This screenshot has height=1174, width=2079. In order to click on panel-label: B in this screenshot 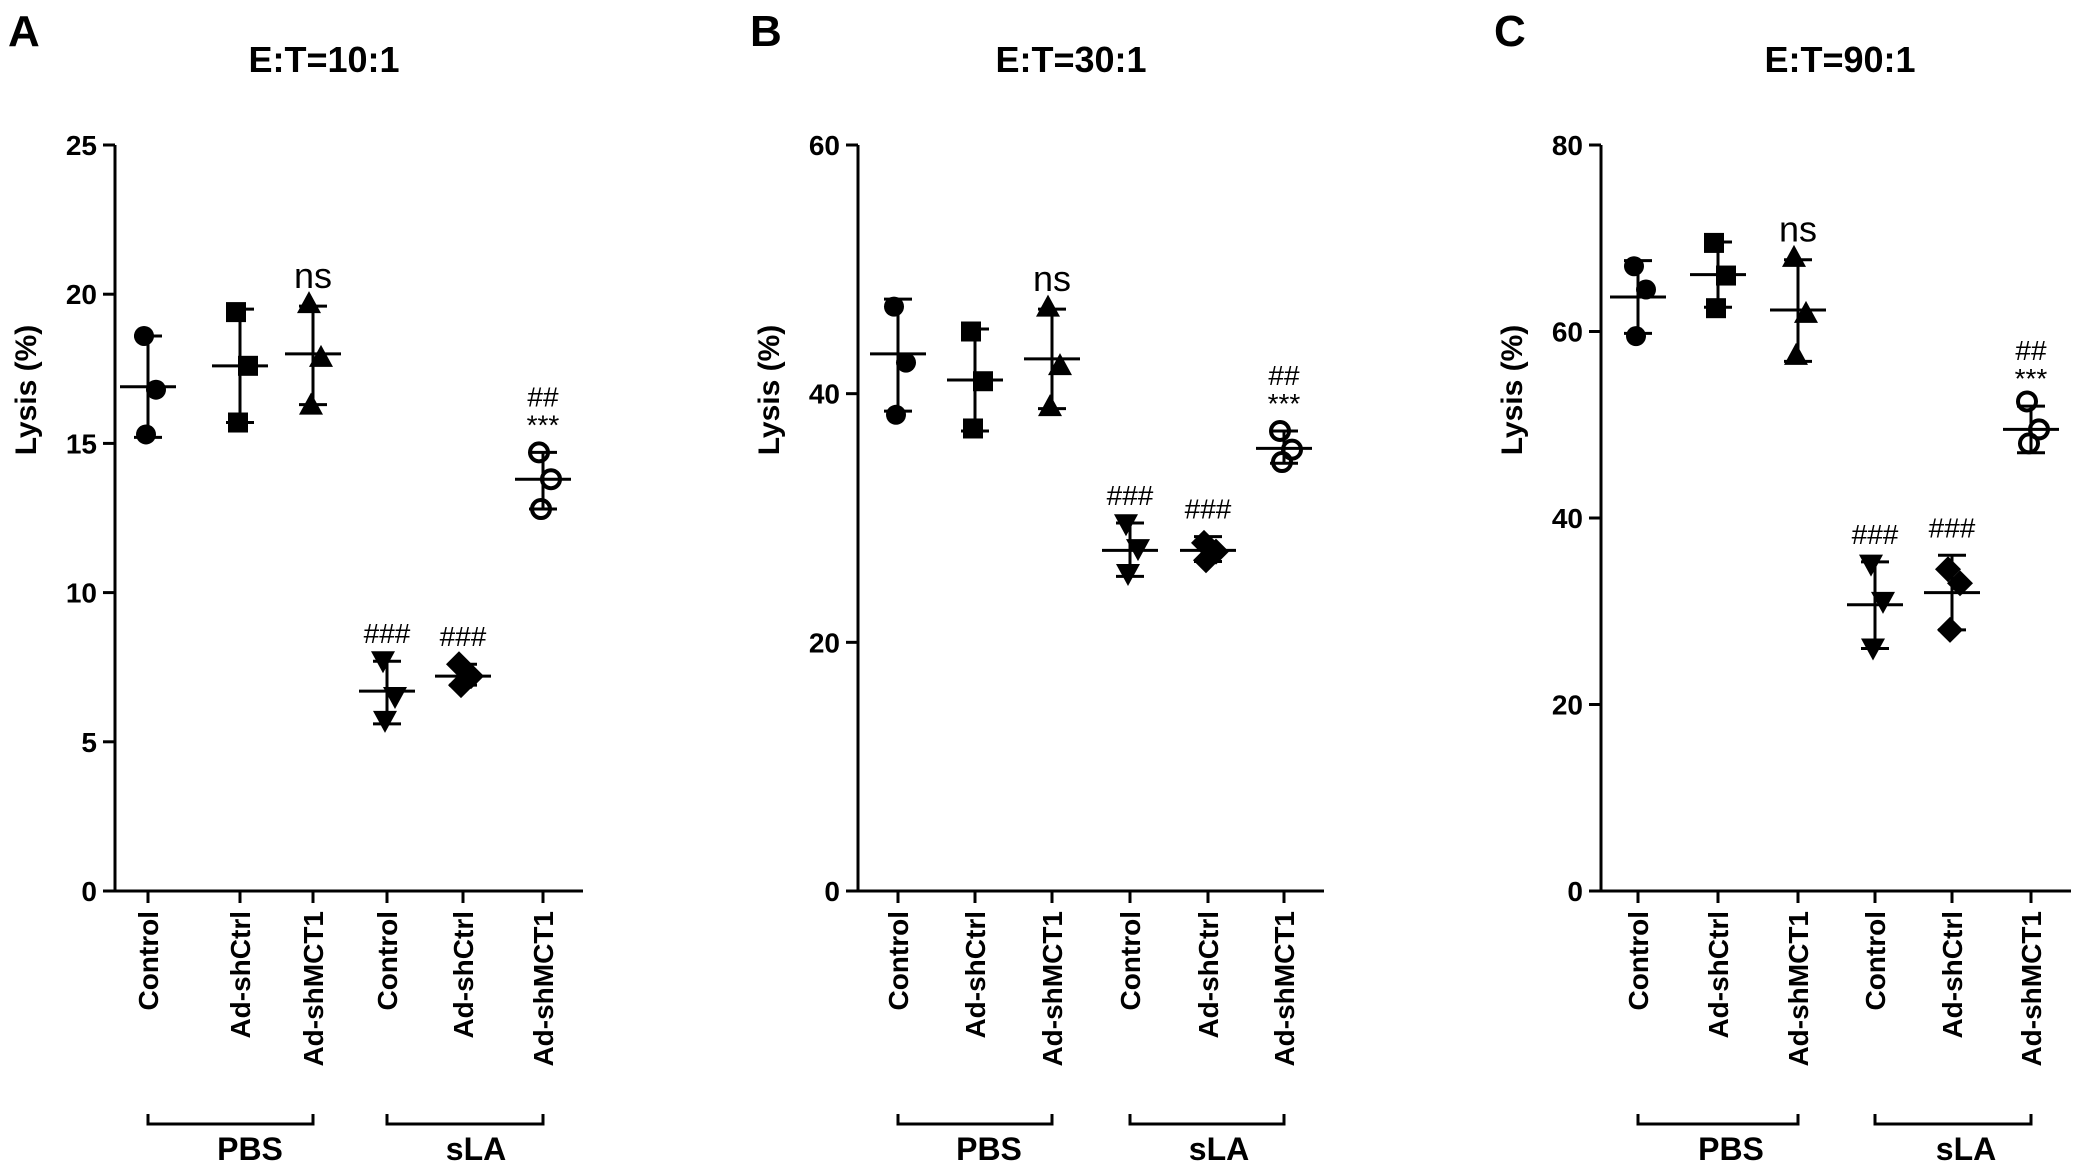, I will do `click(766, 31)`.